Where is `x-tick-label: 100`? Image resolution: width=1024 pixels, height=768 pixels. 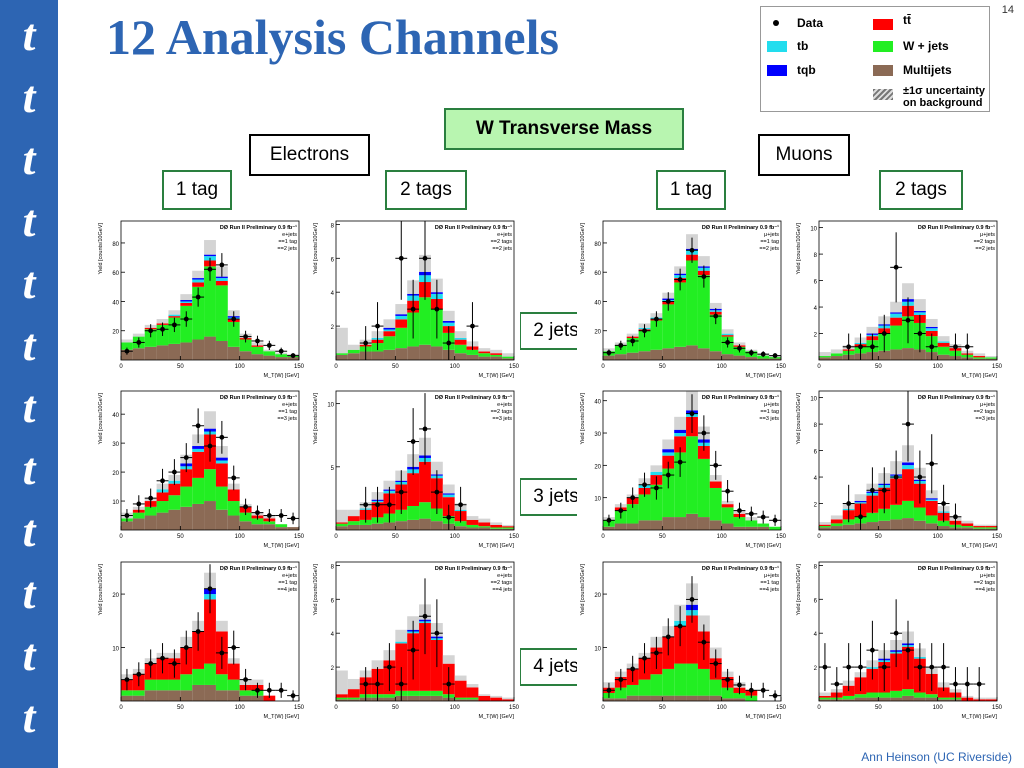
x-tick-label: 100 is located at coordinates (240, 708).